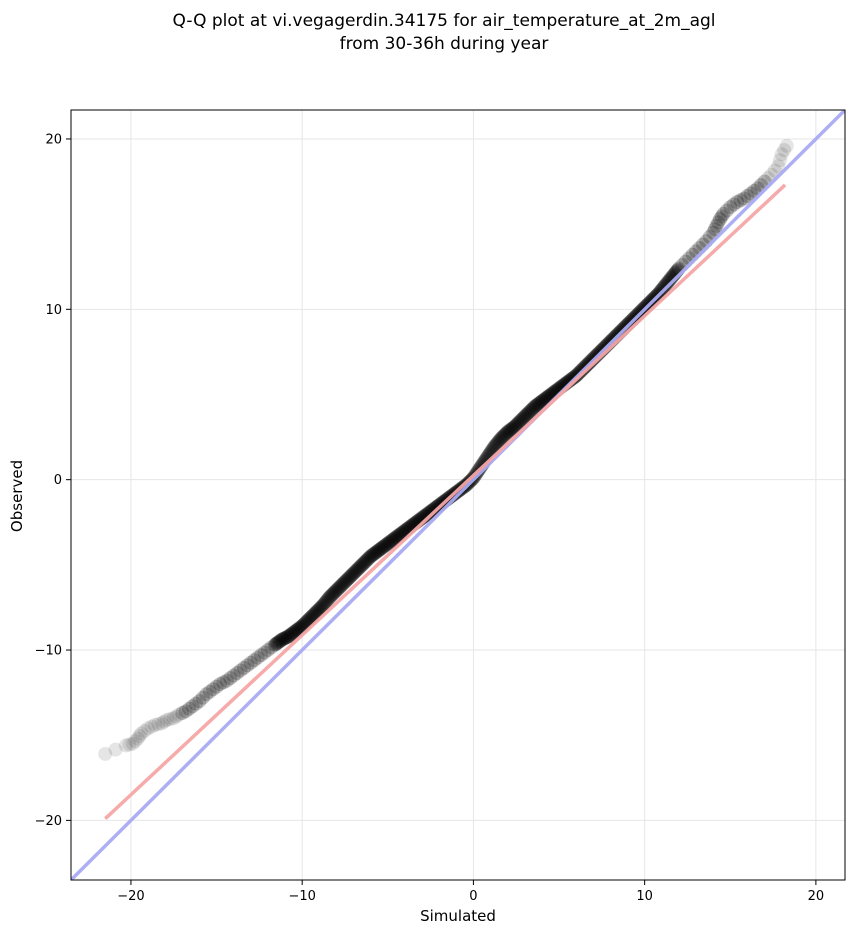  Describe the element at coordinates (301, 896) in the screenshot. I see `x-tick-label: −10` at that location.